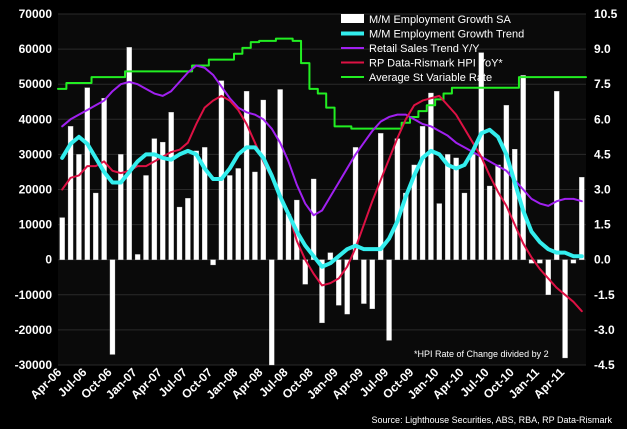  What do you see at coordinates (34, 295) in the screenshot?
I see `left-tick-label: -10000` at bounding box center [34, 295].